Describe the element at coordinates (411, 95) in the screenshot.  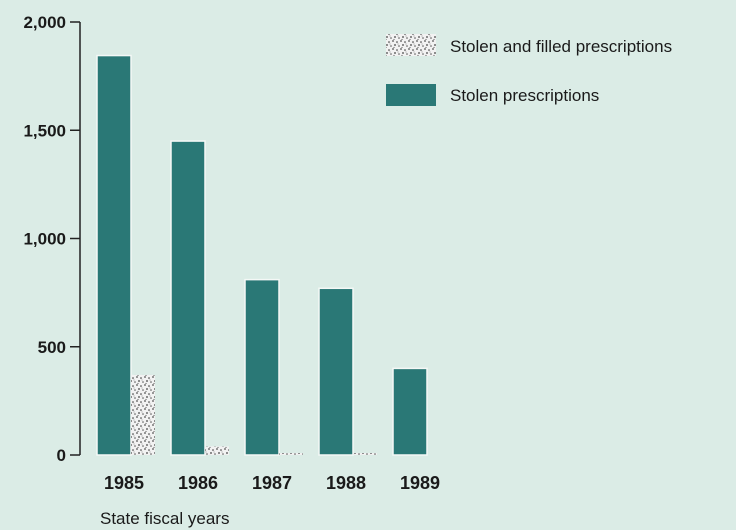
I see `legend-swatch-stolen` at that location.